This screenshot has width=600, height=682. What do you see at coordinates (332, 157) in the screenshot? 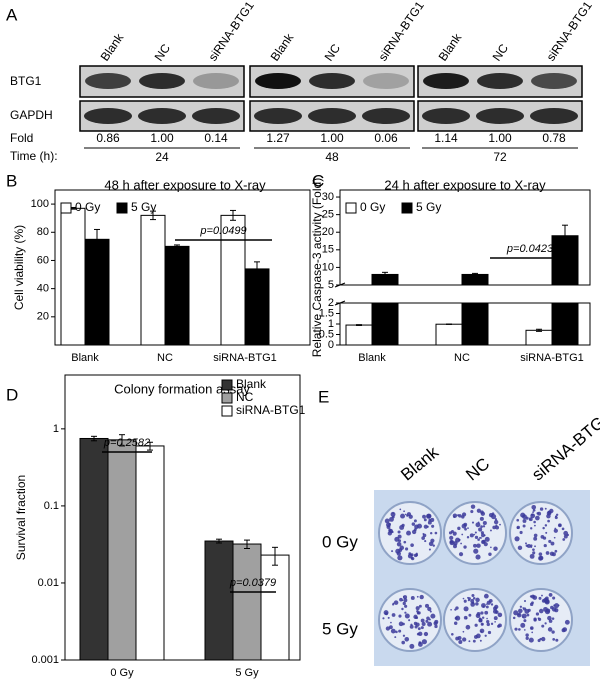
I see `time-value: 48` at bounding box center [332, 157].